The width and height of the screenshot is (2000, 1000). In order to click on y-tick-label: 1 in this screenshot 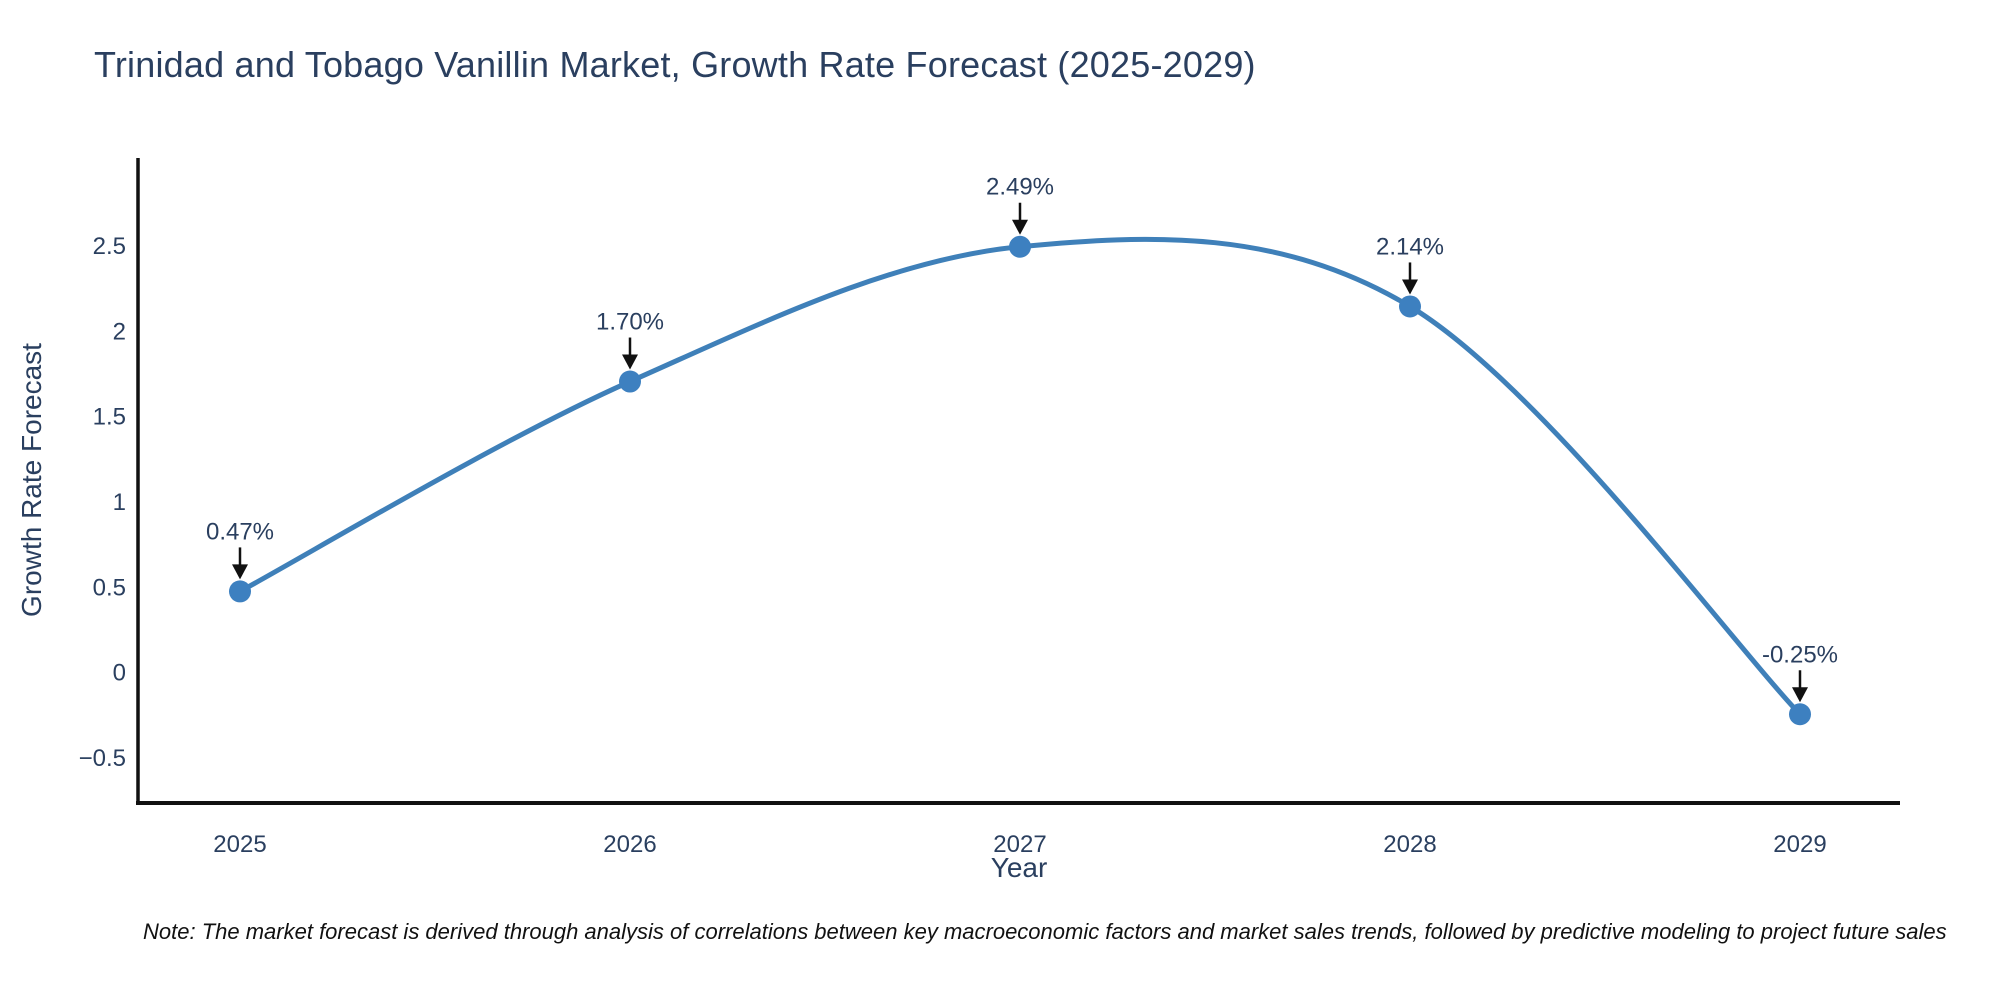, I will do `click(119, 502)`.